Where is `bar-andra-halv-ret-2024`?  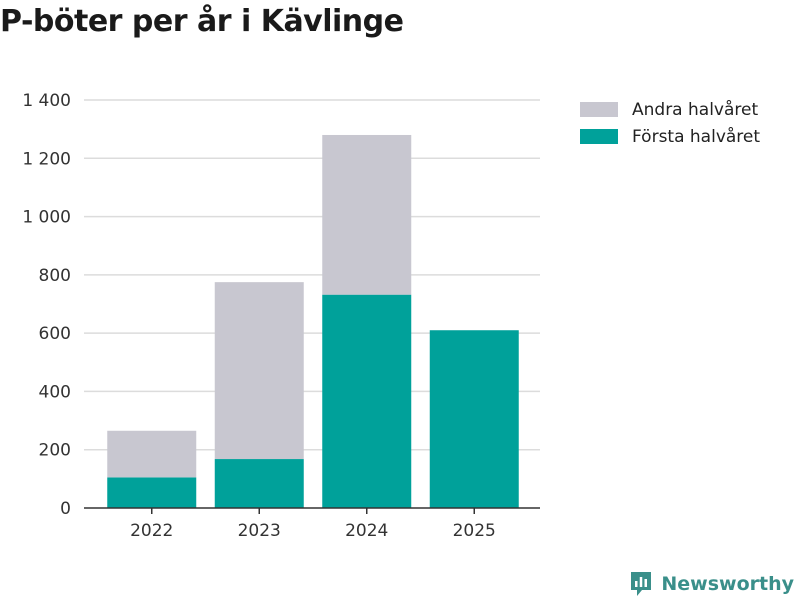
bar-andra-halv-ret-2024 is located at coordinates (367, 214).